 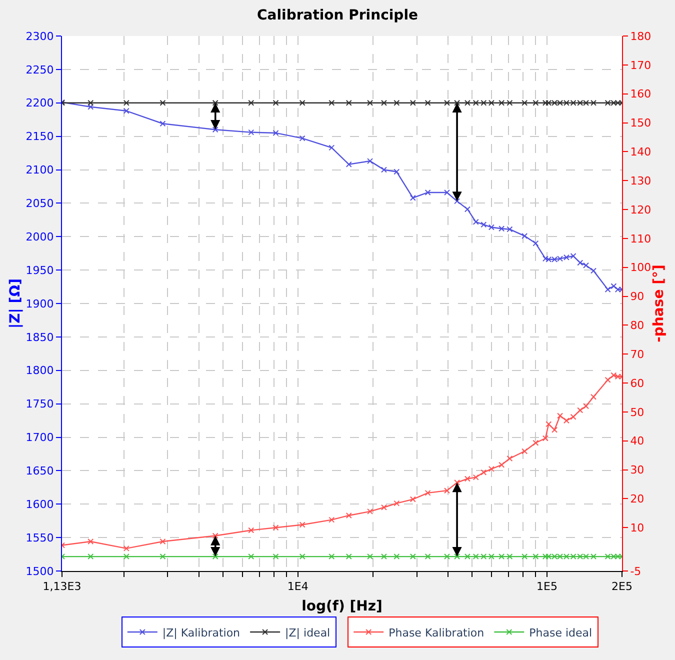 I want to click on legend-label: Phase Kalibration, so click(x=436, y=633).